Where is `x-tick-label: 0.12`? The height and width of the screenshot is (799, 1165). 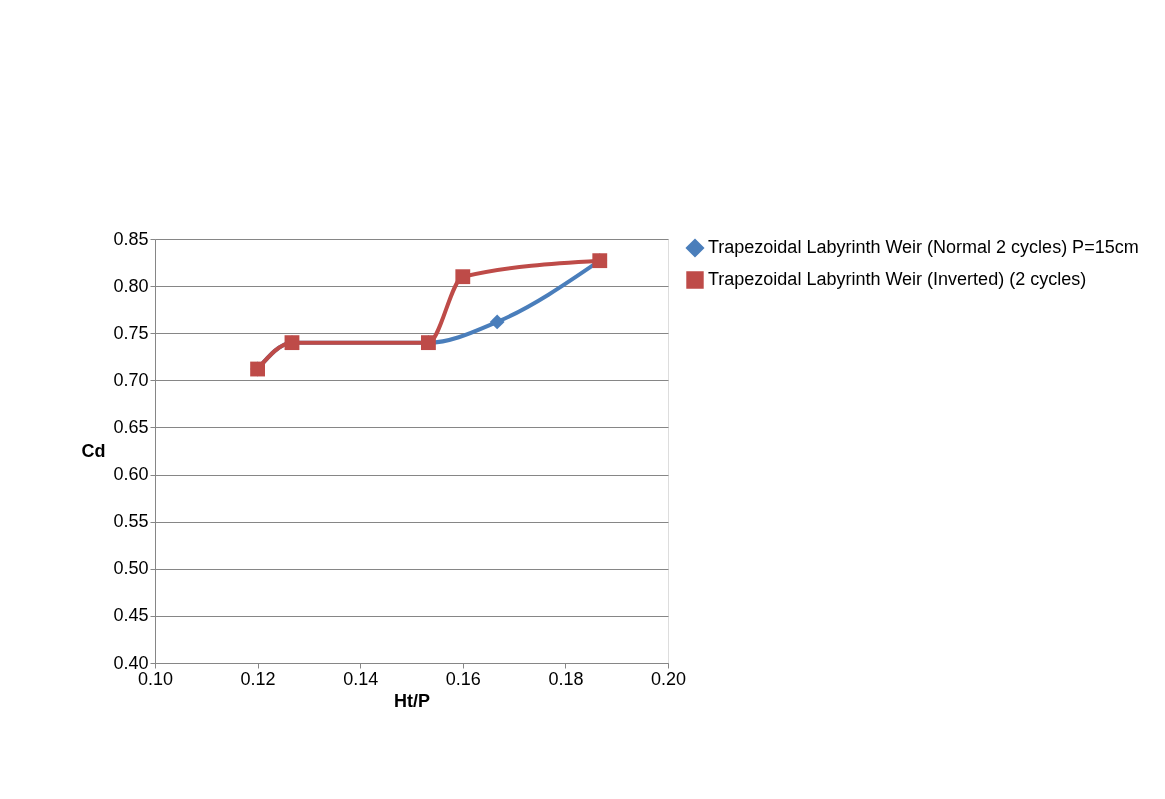
x-tick-label: 0.12 is located at coordinates (258, 678).